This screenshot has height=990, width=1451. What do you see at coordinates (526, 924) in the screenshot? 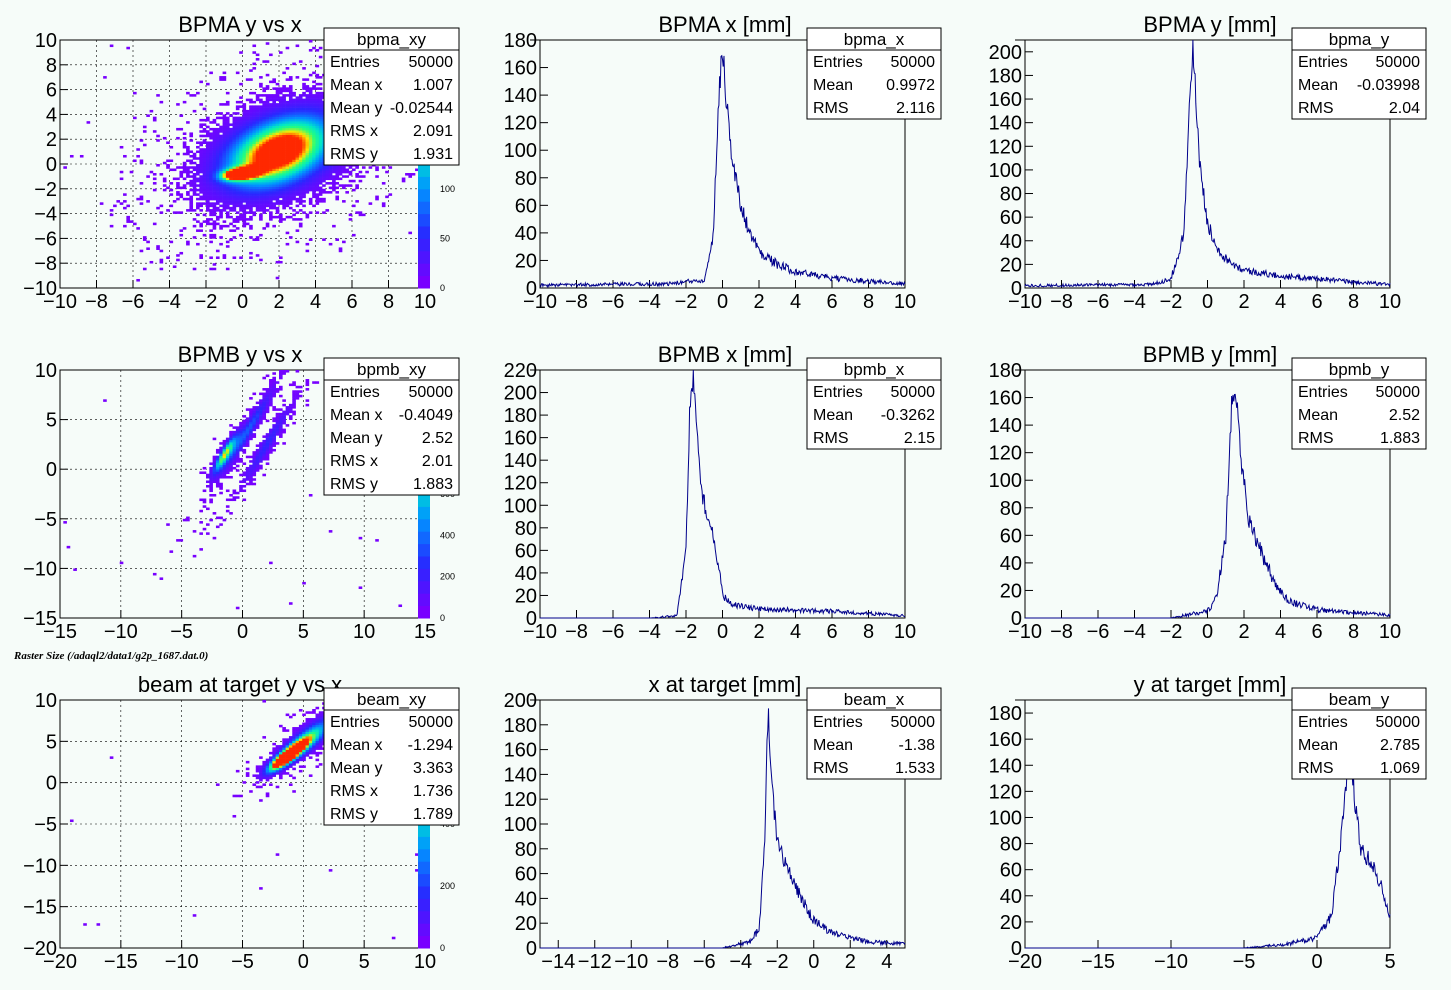
I see `y-tick-label: 20` at bounding box center [526, 924].